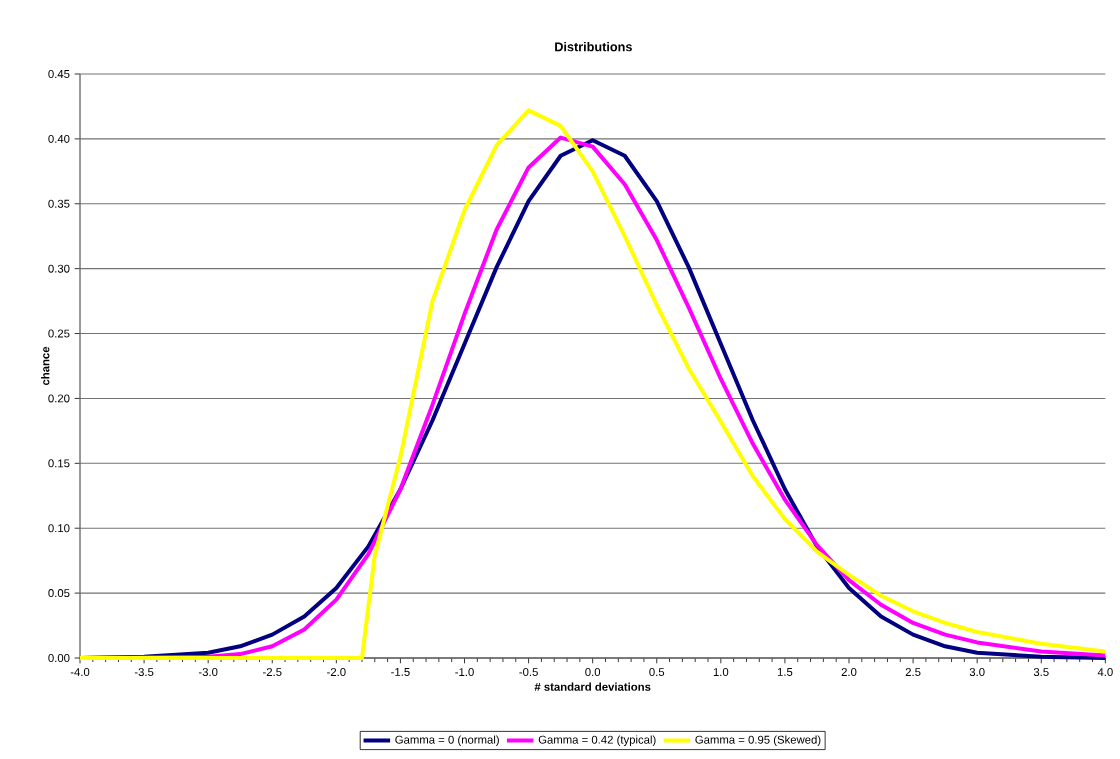  Describe the element at coordinates (59, 658) in the screenshot. I see `y-tick-label: 0.00` at that location.